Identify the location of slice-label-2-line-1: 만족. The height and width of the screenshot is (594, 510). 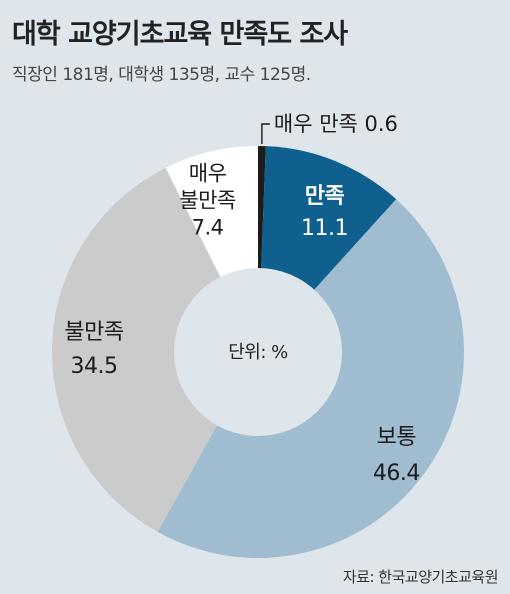
(325, 196).